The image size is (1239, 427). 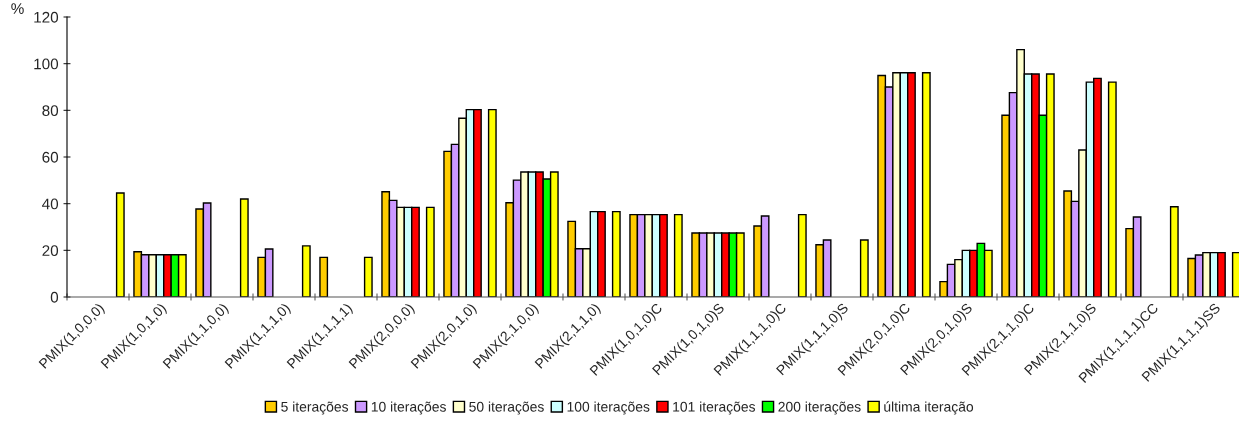 What do you see at coordinates (50, 251) in the screenshot?
I see `y-tick-label: 20` at bounding box center [50, 251].